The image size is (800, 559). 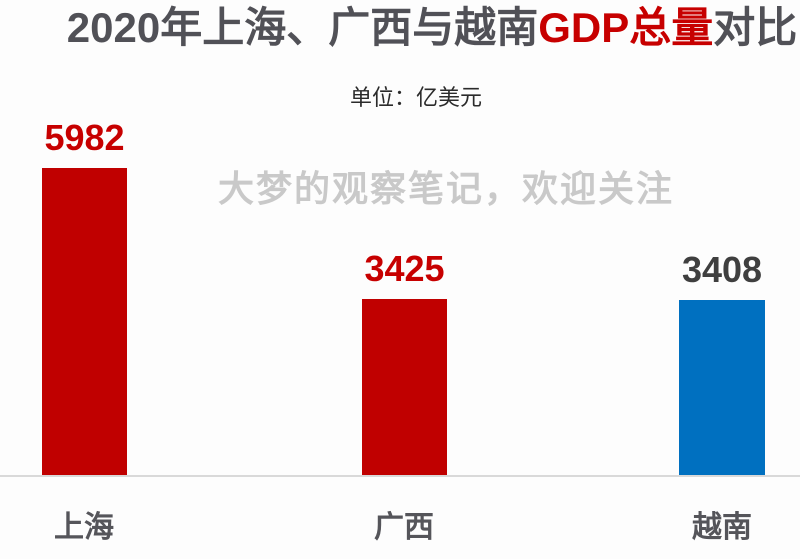 What do you see at coordinates (415, 97) in the screenshot?
I see `unit-label: 单位：亿美元` at bounding box center [415, 97].